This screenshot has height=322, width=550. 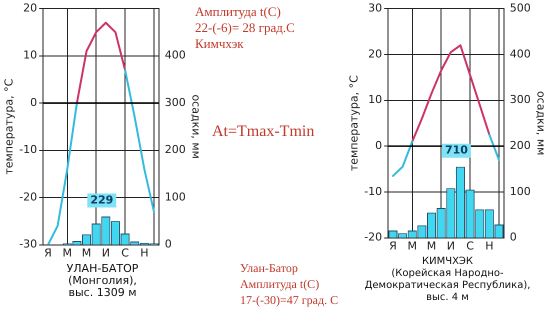 What do you see at coordinates (263, 131) in the screenshot?
I see `text: At=Tmax-Tmin` at bounding box center [263, 131].